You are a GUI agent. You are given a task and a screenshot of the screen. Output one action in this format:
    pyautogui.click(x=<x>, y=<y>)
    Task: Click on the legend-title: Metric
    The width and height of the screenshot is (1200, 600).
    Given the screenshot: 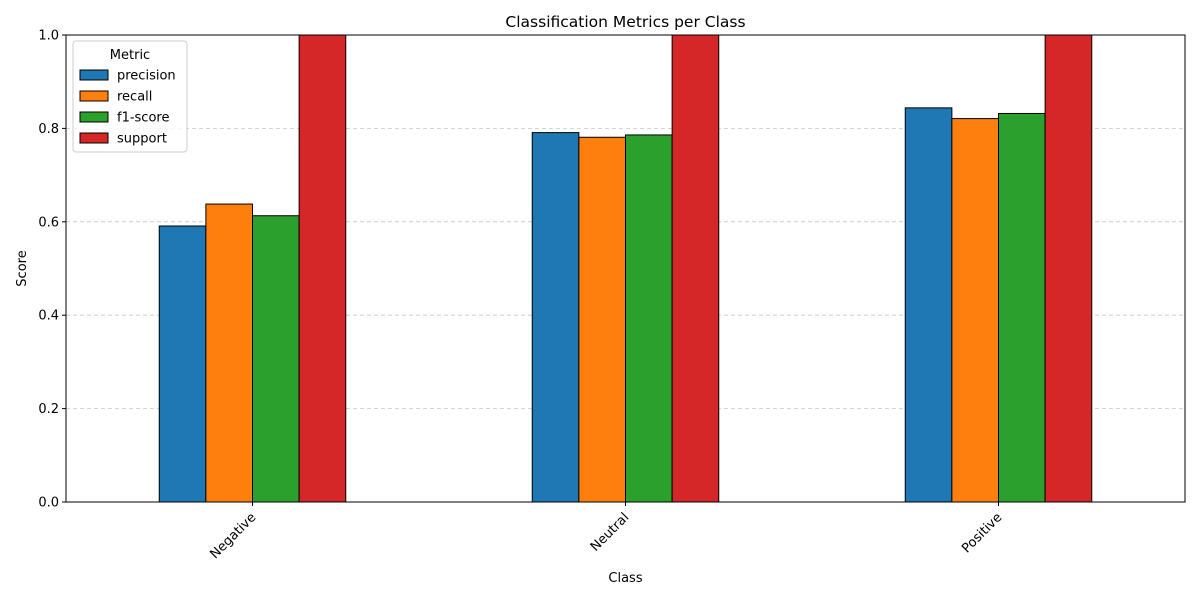 What is the action you would take?
    pyautogui.click(x=130, y=55)
    